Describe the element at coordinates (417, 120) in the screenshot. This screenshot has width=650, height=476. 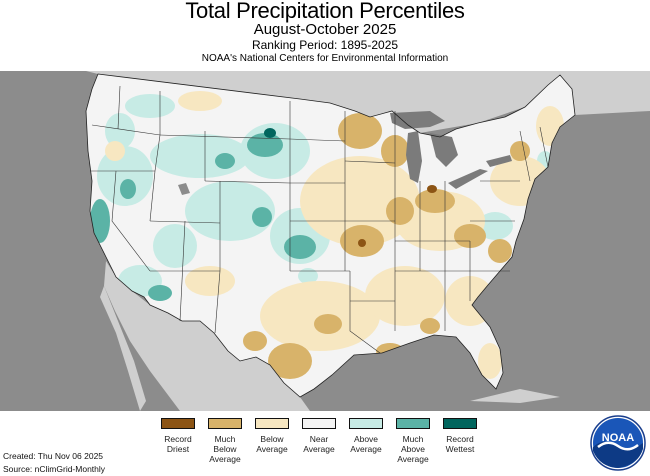
I see `lake-superior` at that location.